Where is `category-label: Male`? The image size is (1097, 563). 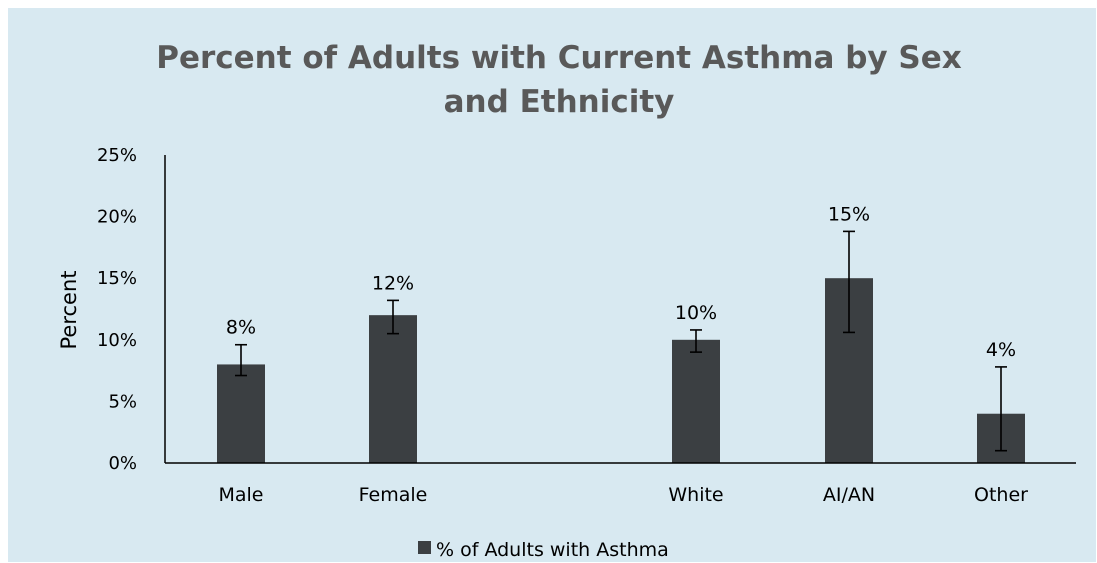
category-label: Male is located at coordinates (240, 495).